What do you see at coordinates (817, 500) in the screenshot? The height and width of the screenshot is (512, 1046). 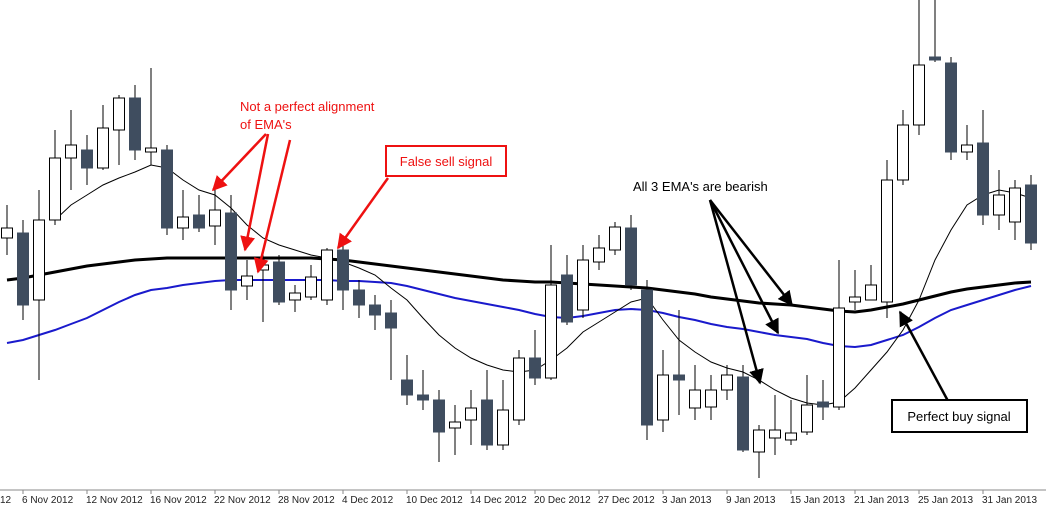 I see `x-tick-label: 15 Jan 2013` at bounding box center [817, 500].